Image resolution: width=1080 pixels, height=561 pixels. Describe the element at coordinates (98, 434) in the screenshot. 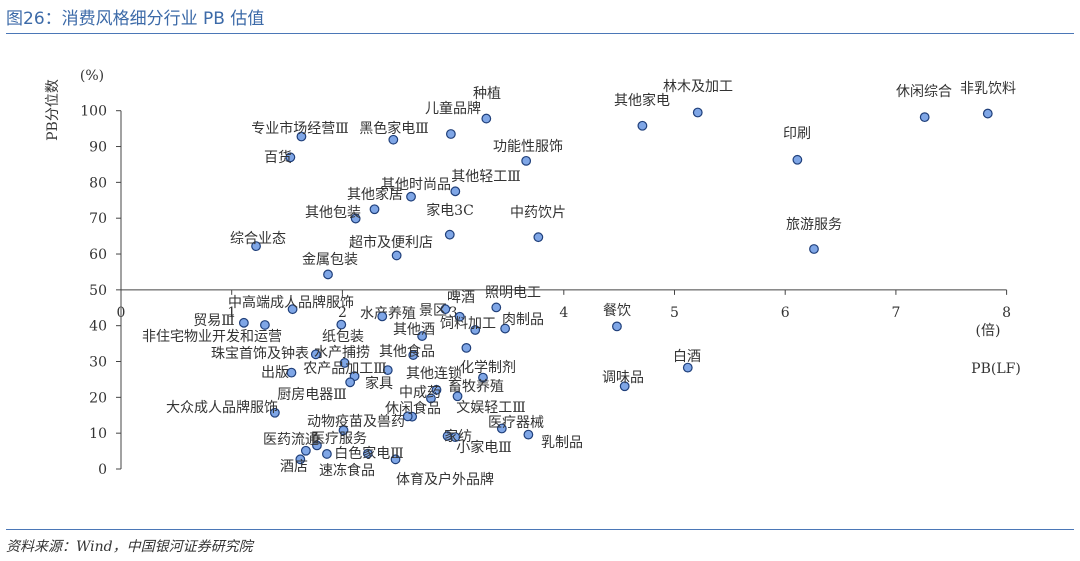

I see `y-tick-label: 10` at that location.